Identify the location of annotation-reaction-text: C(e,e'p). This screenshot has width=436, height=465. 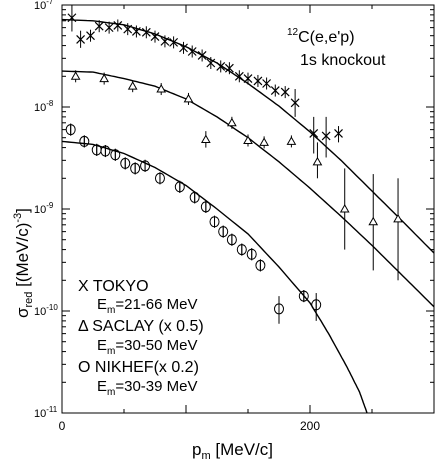
(326, 37).